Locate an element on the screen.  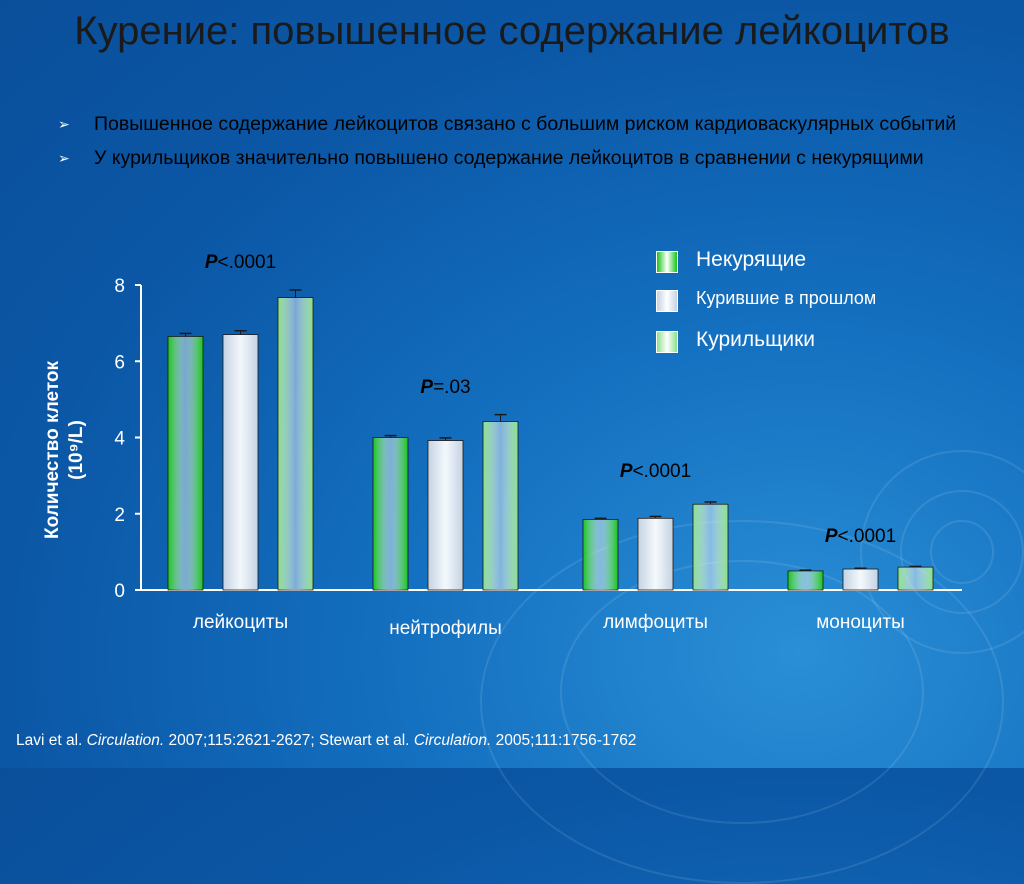
y-tick-label: 8 is located at coordinates (119, 286).